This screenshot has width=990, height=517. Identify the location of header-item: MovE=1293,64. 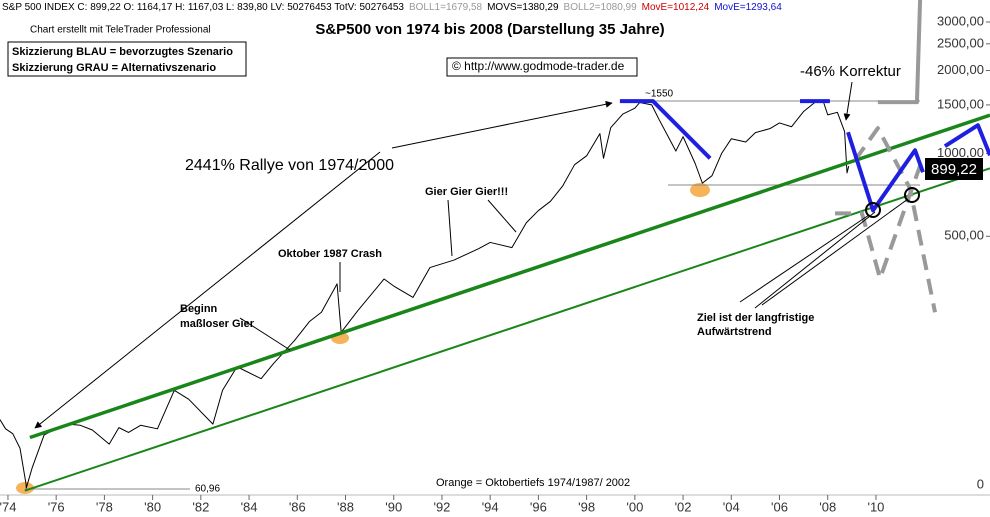
(748, 7).